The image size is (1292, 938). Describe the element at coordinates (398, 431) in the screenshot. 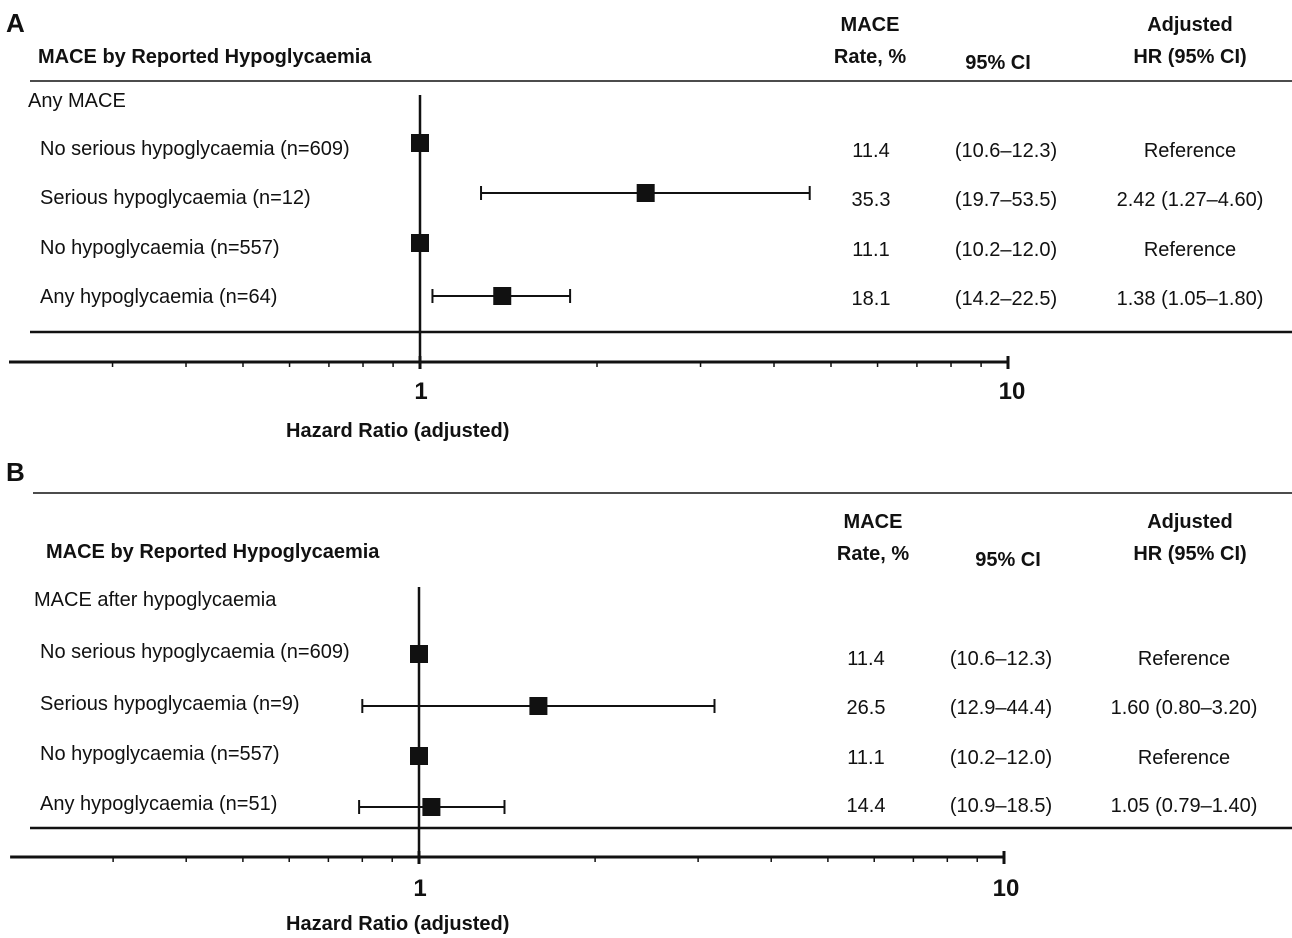

I see `x-axis-label-a: Hazard Ratio (adjusted)` at that location.